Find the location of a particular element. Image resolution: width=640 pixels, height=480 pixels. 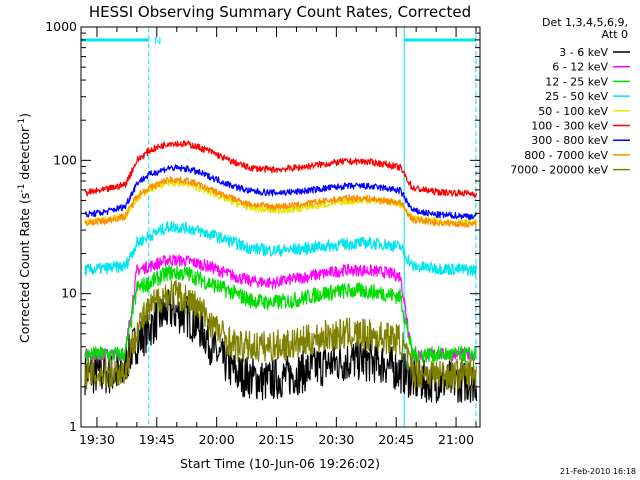

legend-label-6: 300 - 800 keV is located at coordinates (569, 140).